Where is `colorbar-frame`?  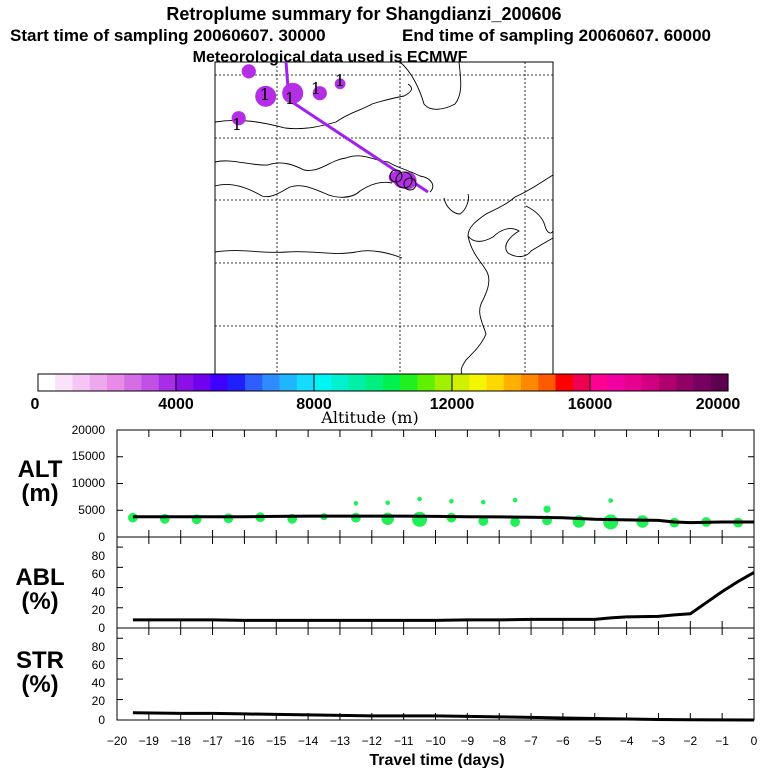
colorbar-frame is located at coordinates (383, 382).